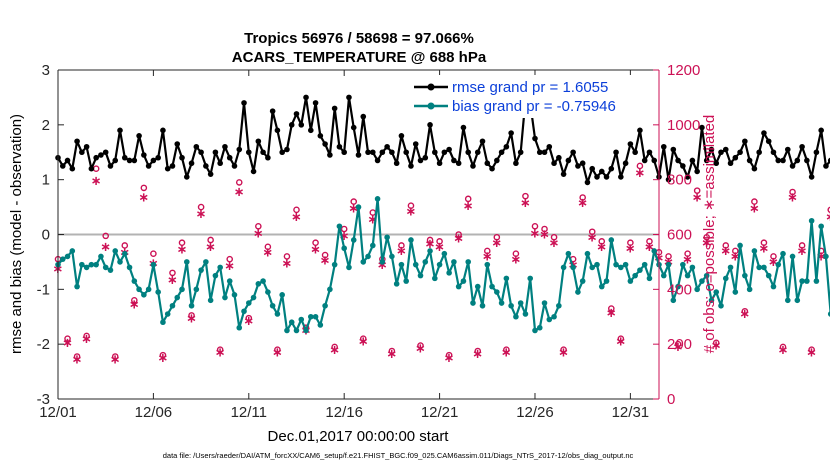 This screenshot has height=470, width=830. What do you see at coordinates (683, 125) in the screenshot?
I see `y2-tick-label: 1000` at bounding box center [683, 125].